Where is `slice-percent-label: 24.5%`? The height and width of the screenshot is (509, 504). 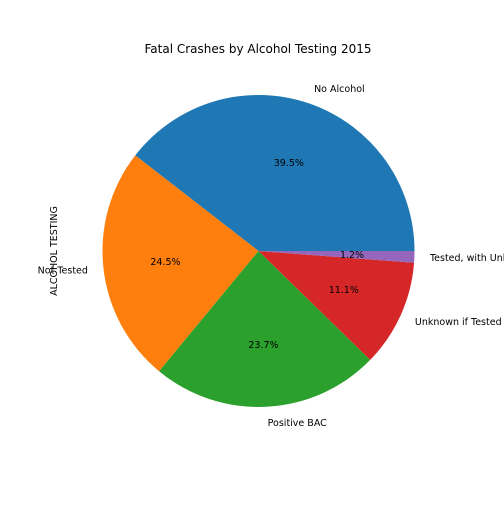 slice-percent-label: 24.5% is located at coordinates (165, 262).